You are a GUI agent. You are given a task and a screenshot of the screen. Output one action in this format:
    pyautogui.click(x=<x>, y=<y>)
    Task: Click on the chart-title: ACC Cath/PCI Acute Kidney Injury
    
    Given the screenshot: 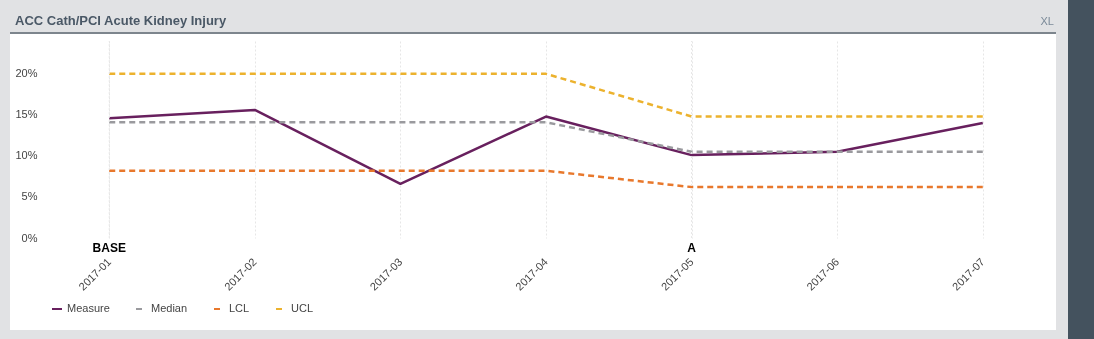 What is the action you would take?
    pyautogui.click(x=121, y=20)
    